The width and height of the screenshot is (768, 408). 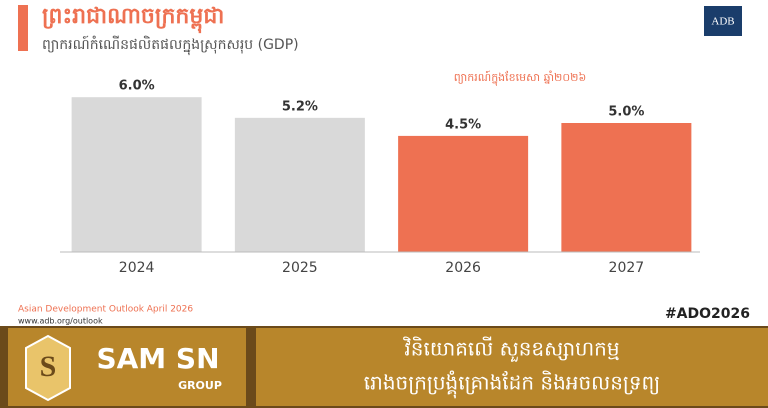 What do you see at coordinates (300, 106) in the screenshot?
I see `value-label: 5.2%` at bounding box center [300, 106].